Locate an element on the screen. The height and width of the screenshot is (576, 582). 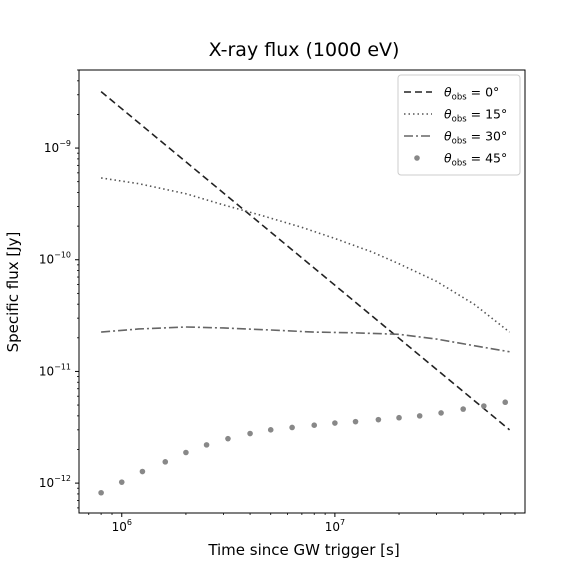
legend-entry: θobs = 0° is located at coordinates (451, 94).